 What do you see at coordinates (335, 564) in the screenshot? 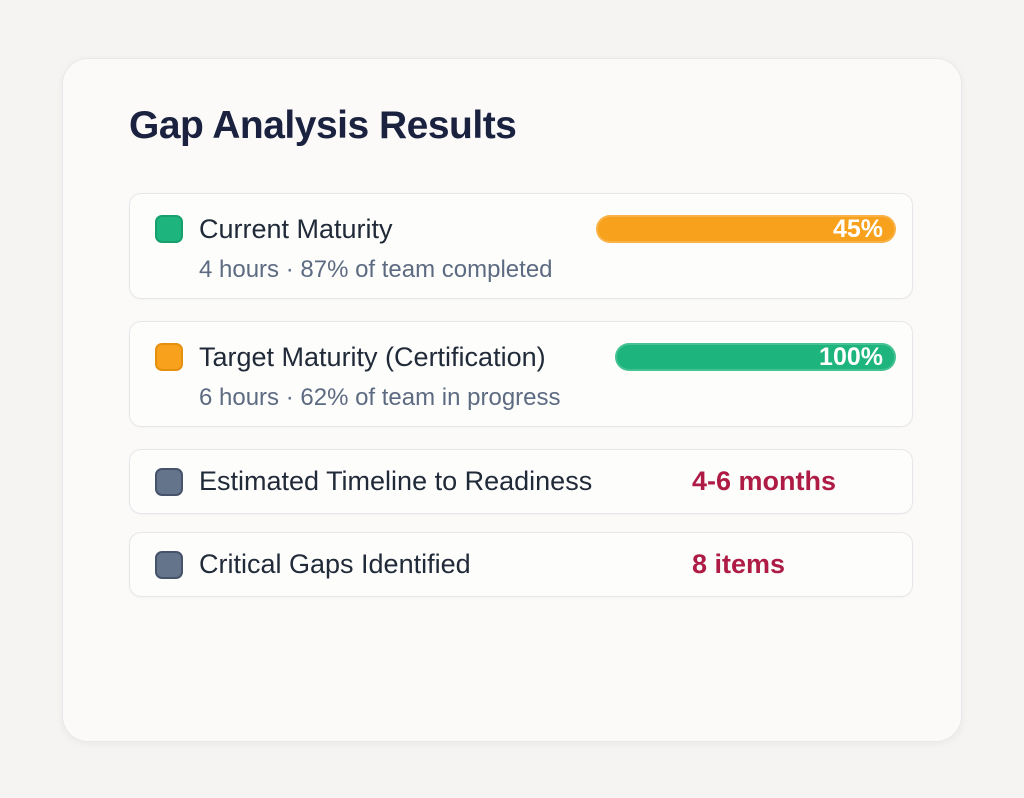
I see `critical-gaps-label: Critical Gaps Identified` at bounding box center [335, 564].